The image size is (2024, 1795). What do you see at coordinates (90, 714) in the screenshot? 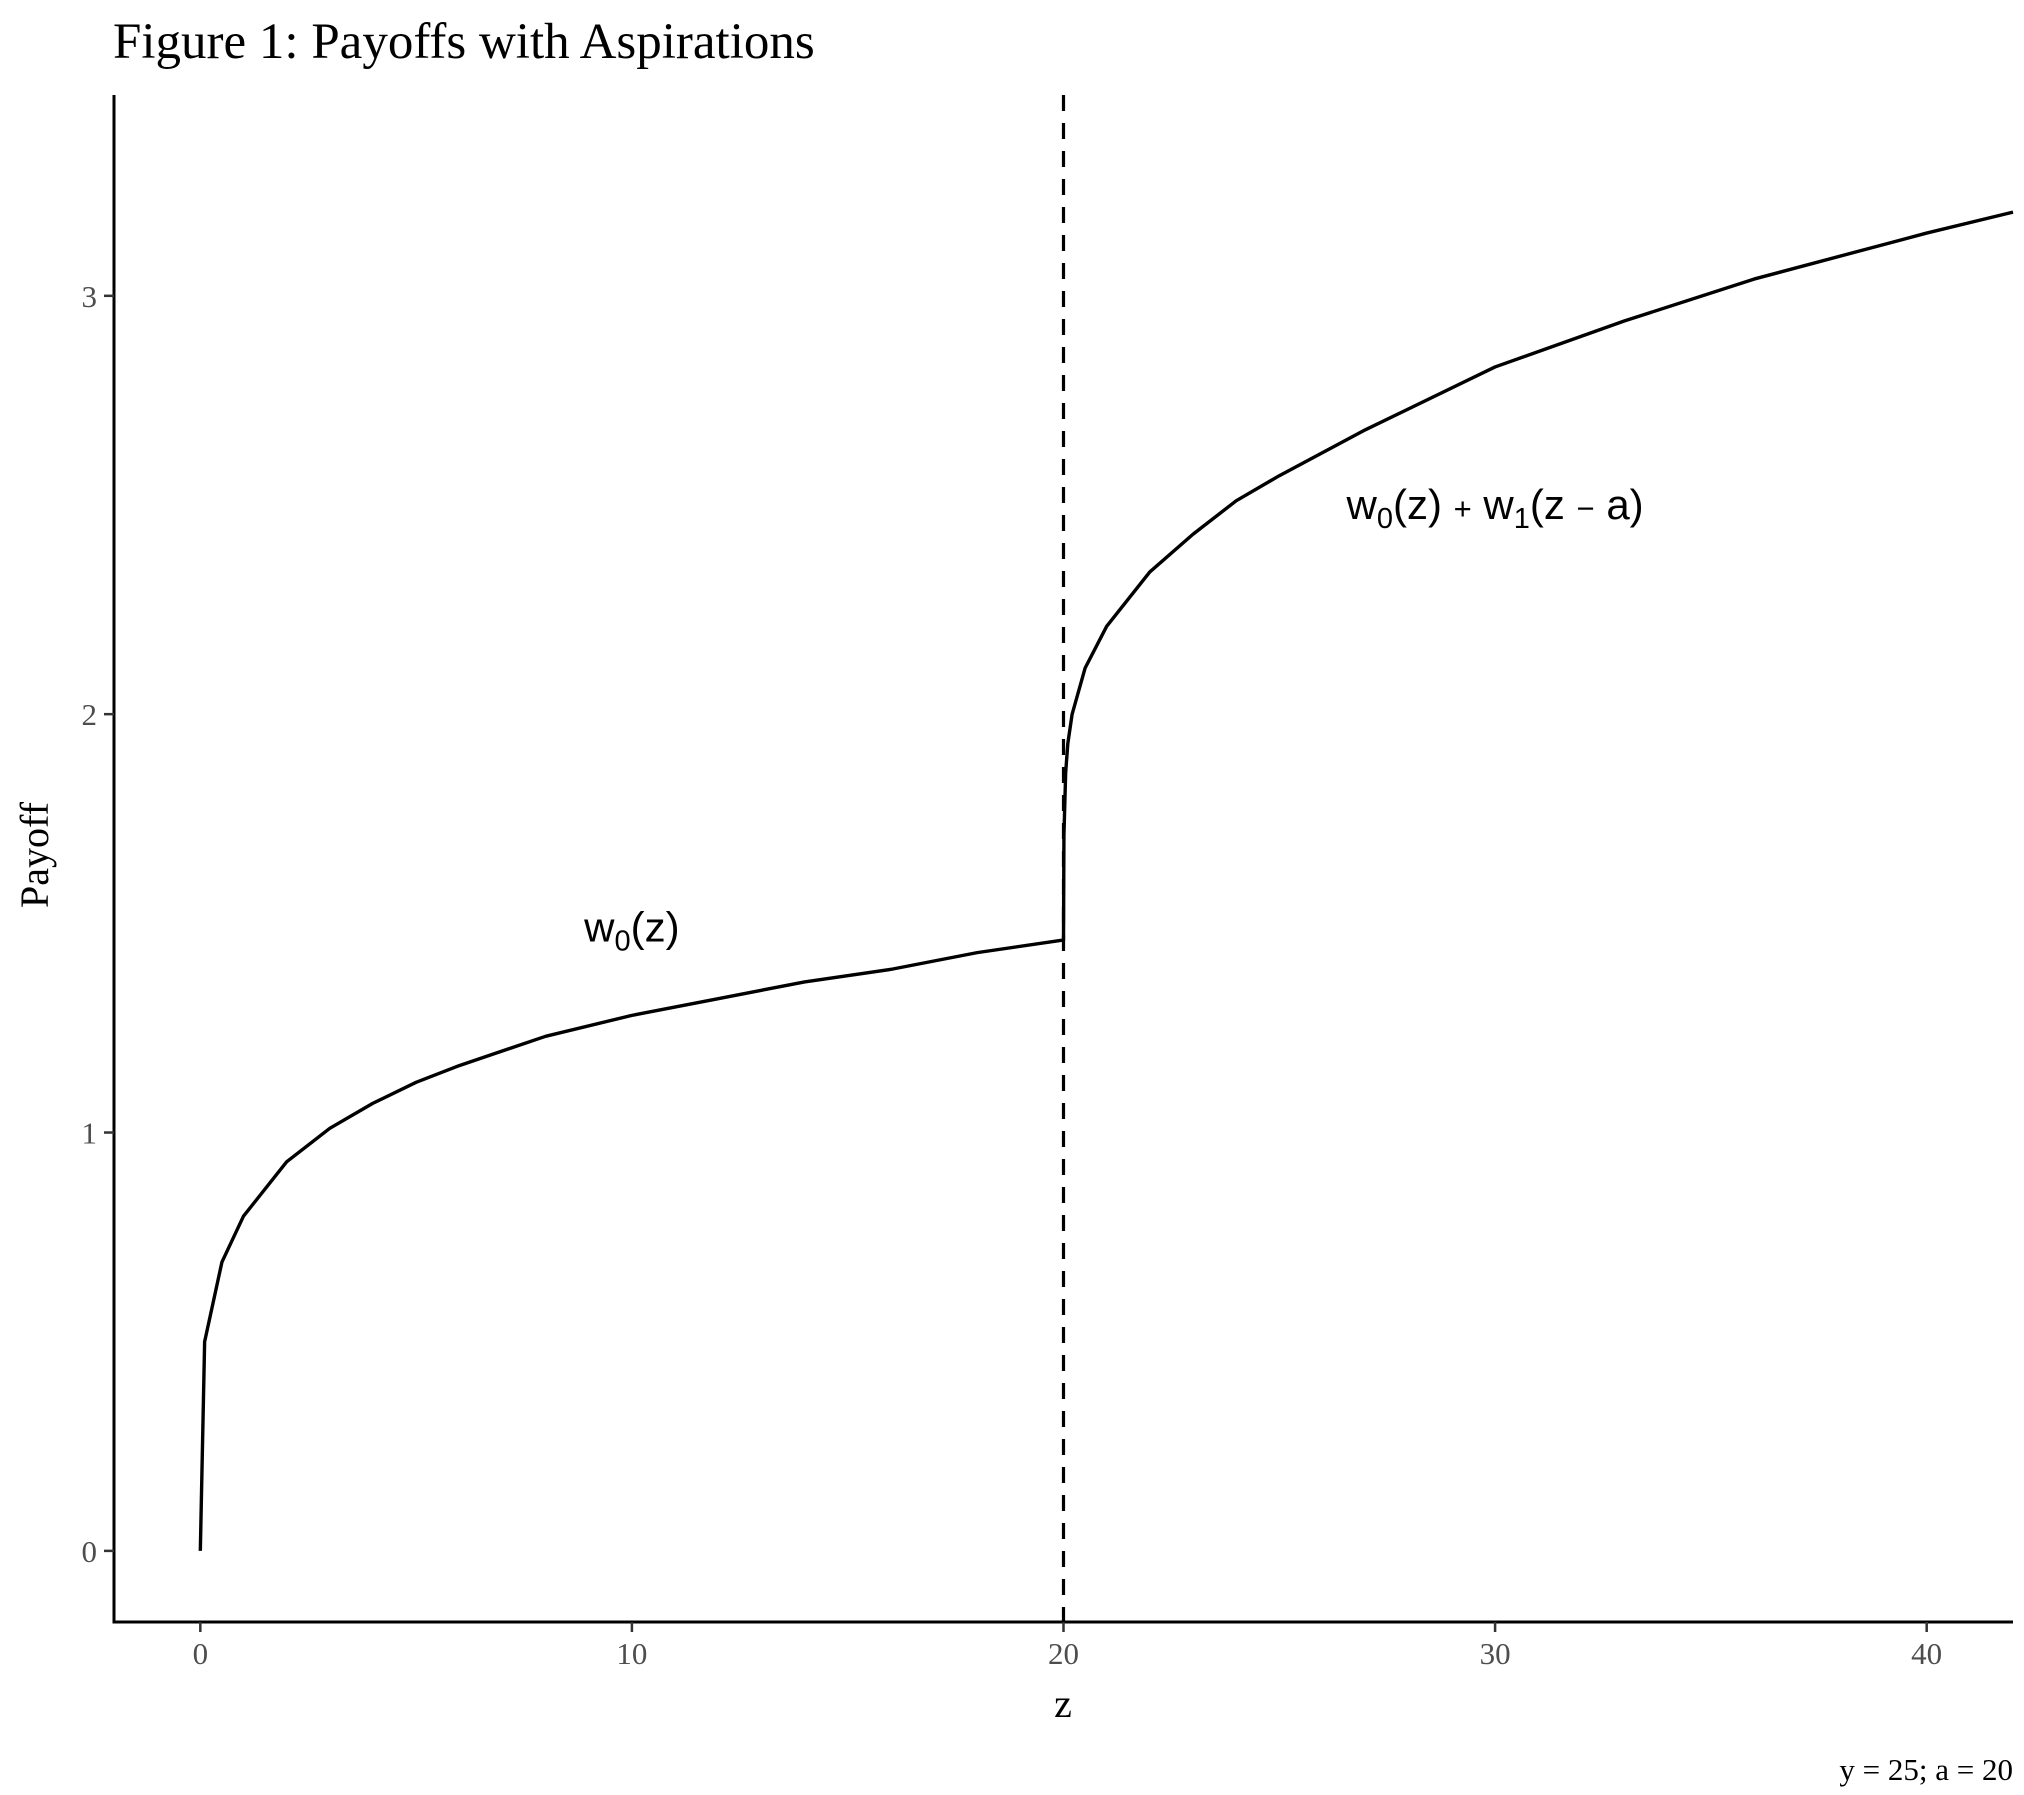
I see `y-tick-label: 2` at bounding box center [90, 714].